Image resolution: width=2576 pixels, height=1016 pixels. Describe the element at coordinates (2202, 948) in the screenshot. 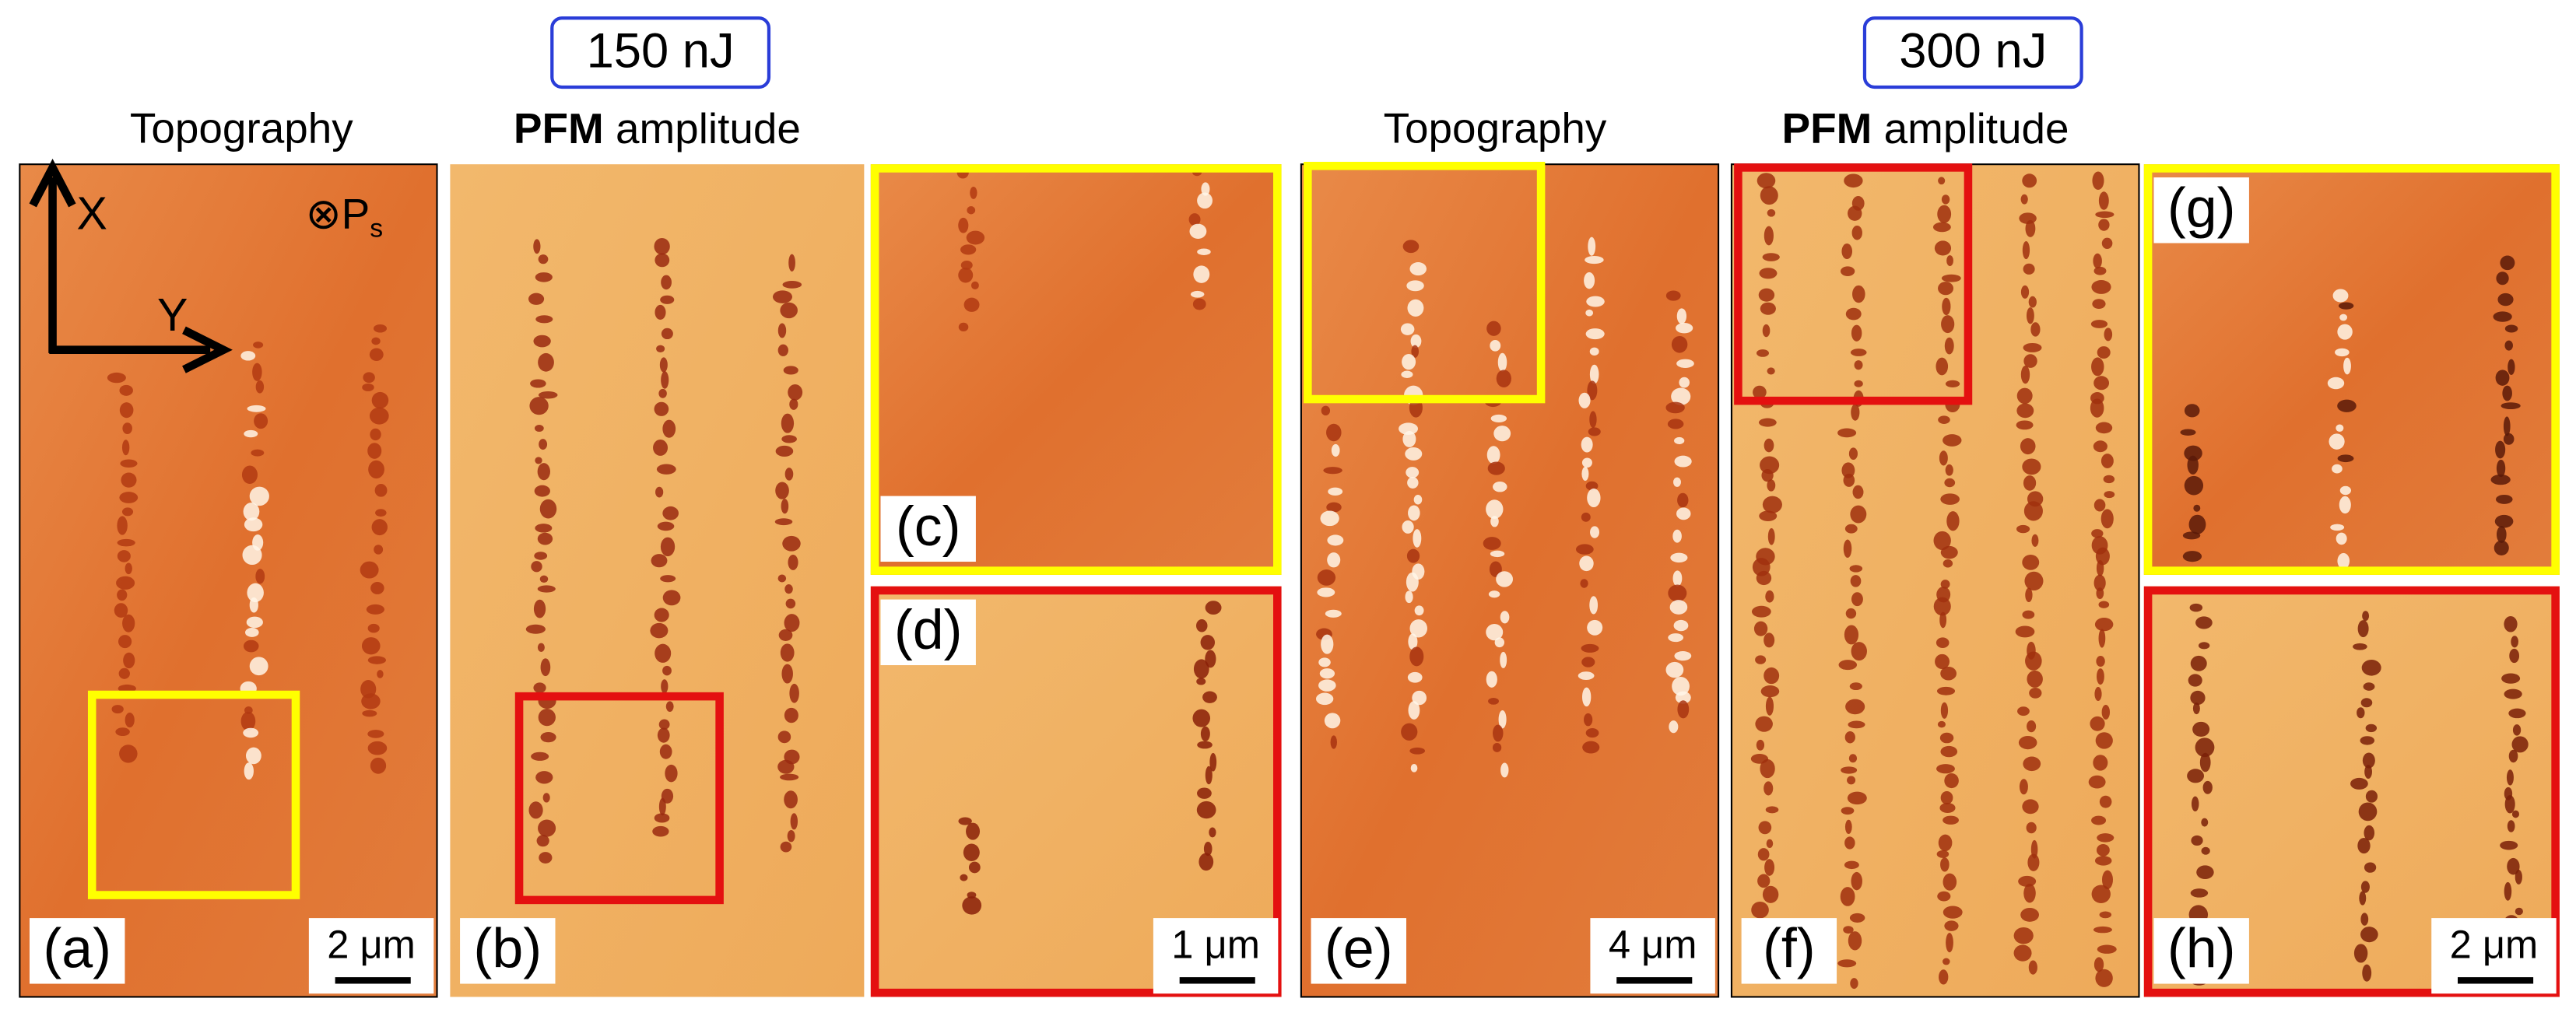

I see `panel-label: (h)` at that location.